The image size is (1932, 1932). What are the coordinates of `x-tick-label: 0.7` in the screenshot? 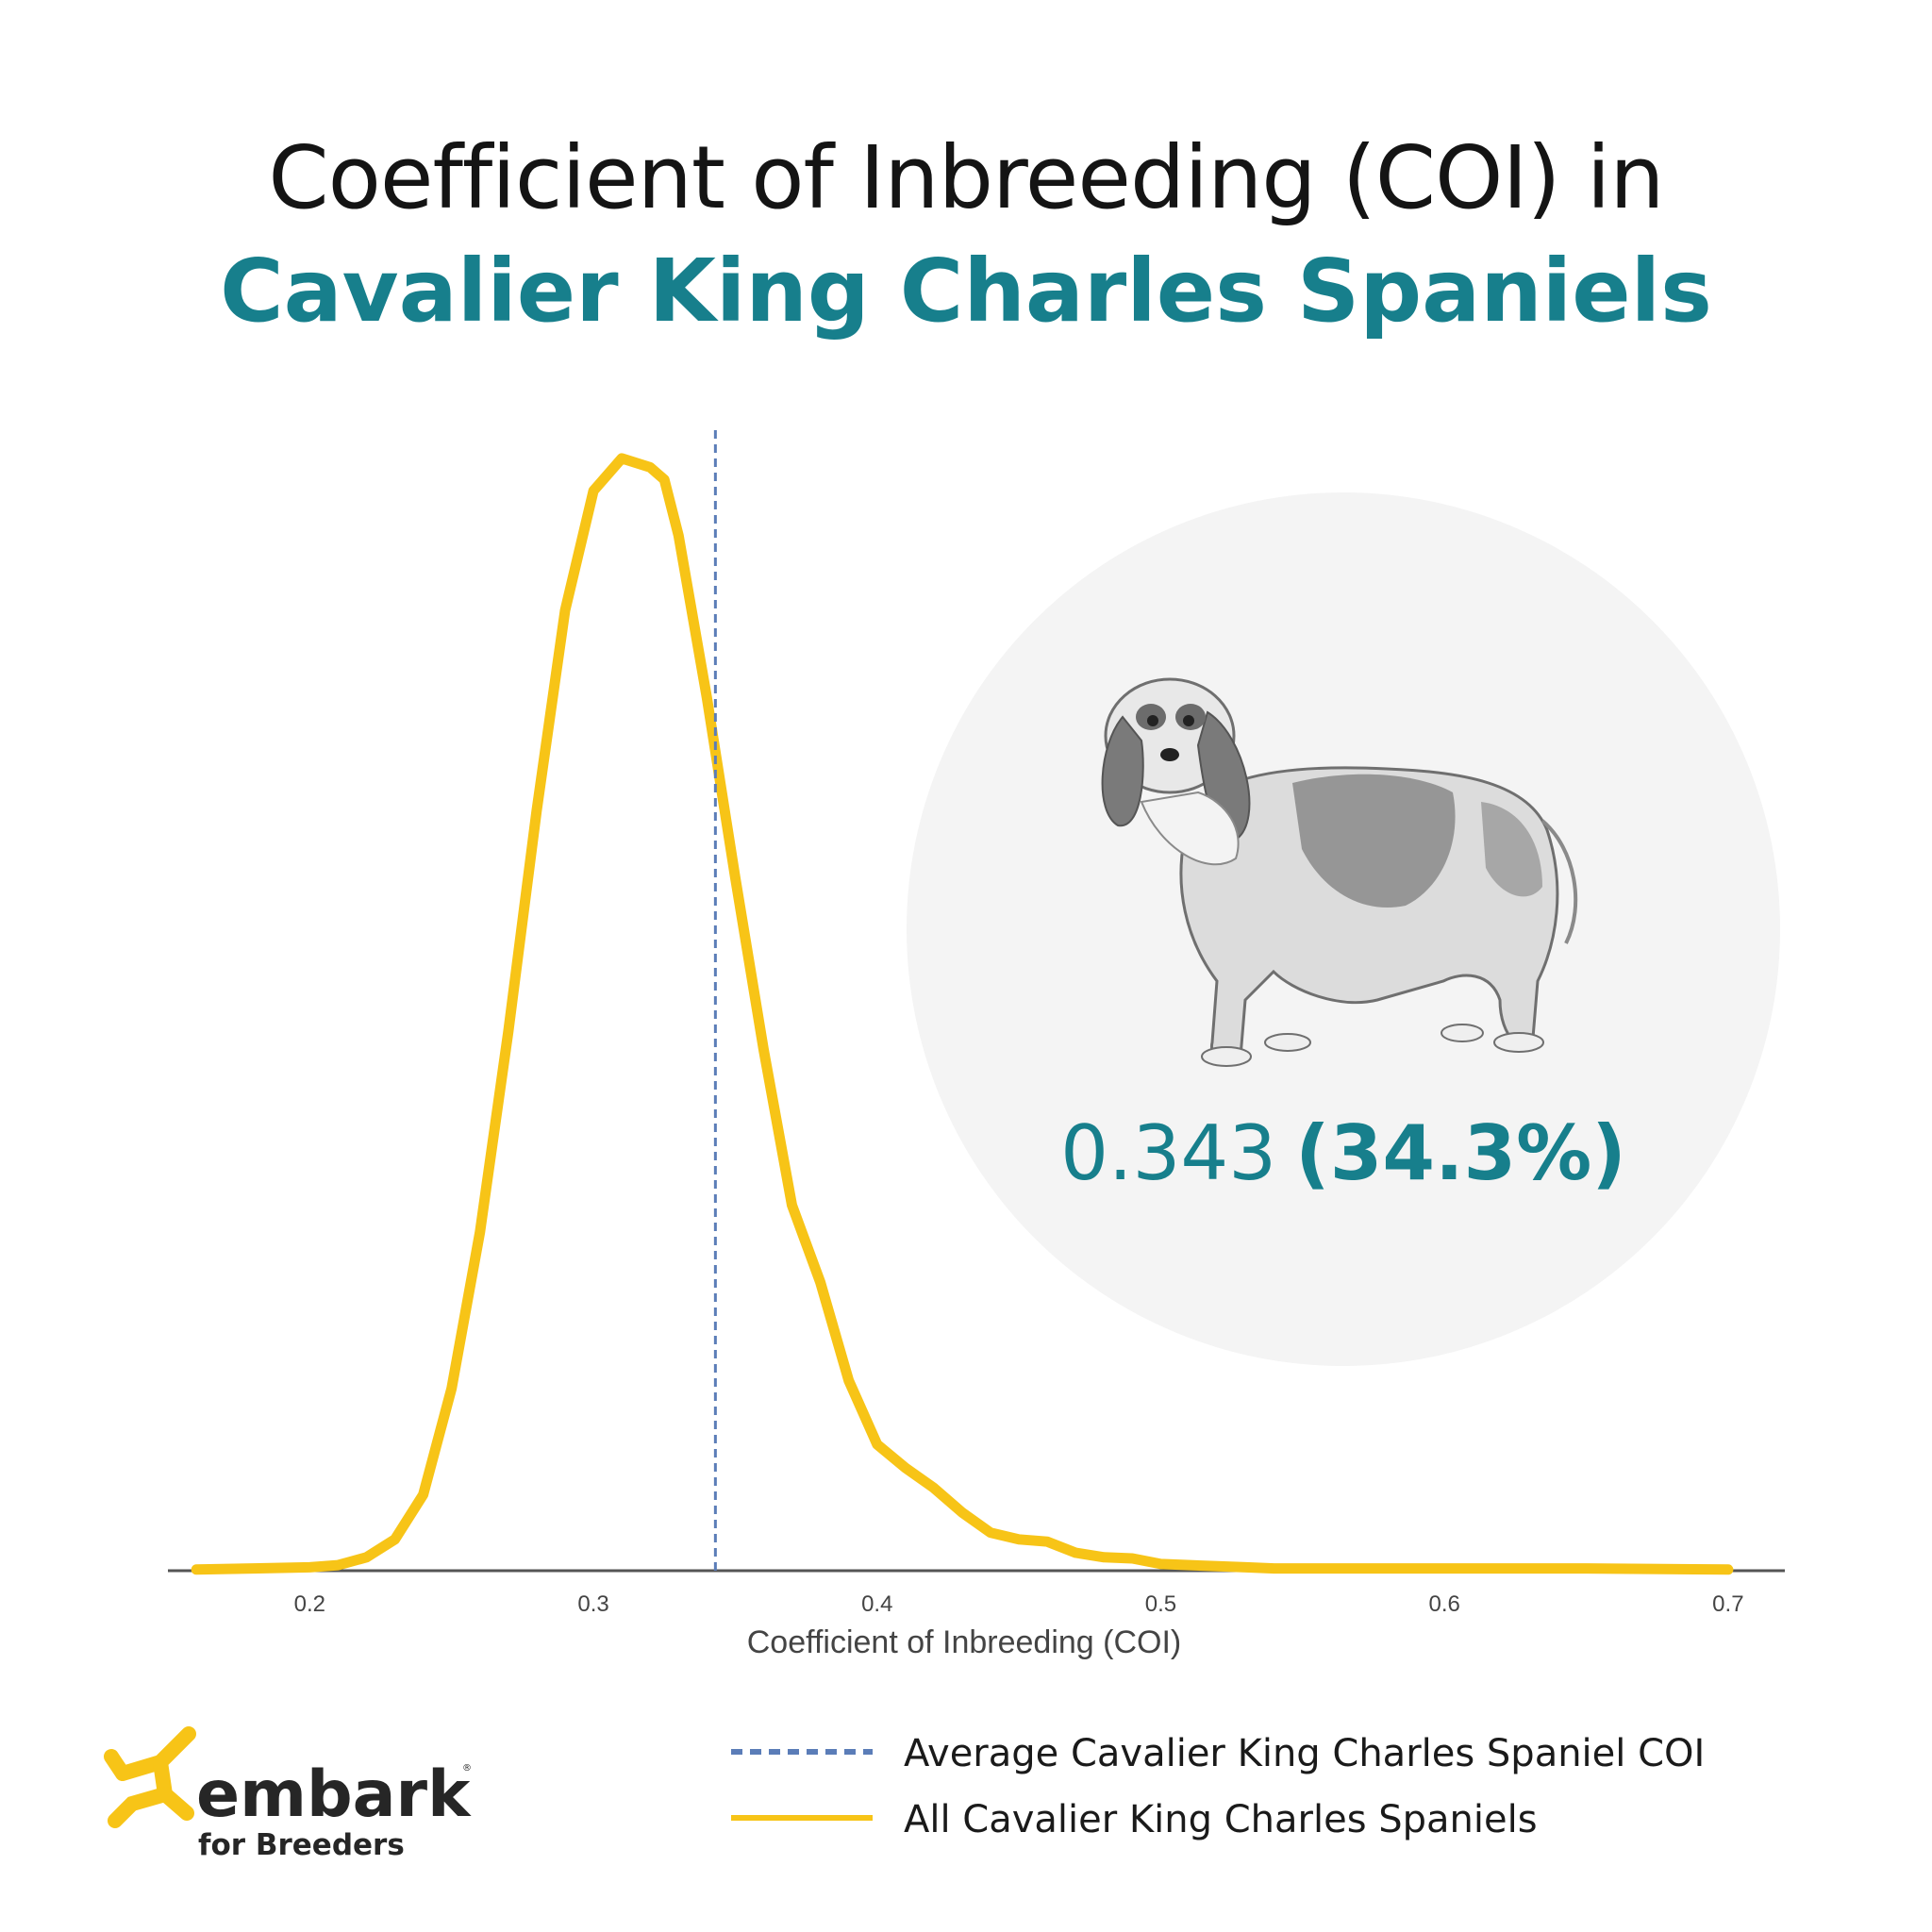 It's located at (1728, 1604).